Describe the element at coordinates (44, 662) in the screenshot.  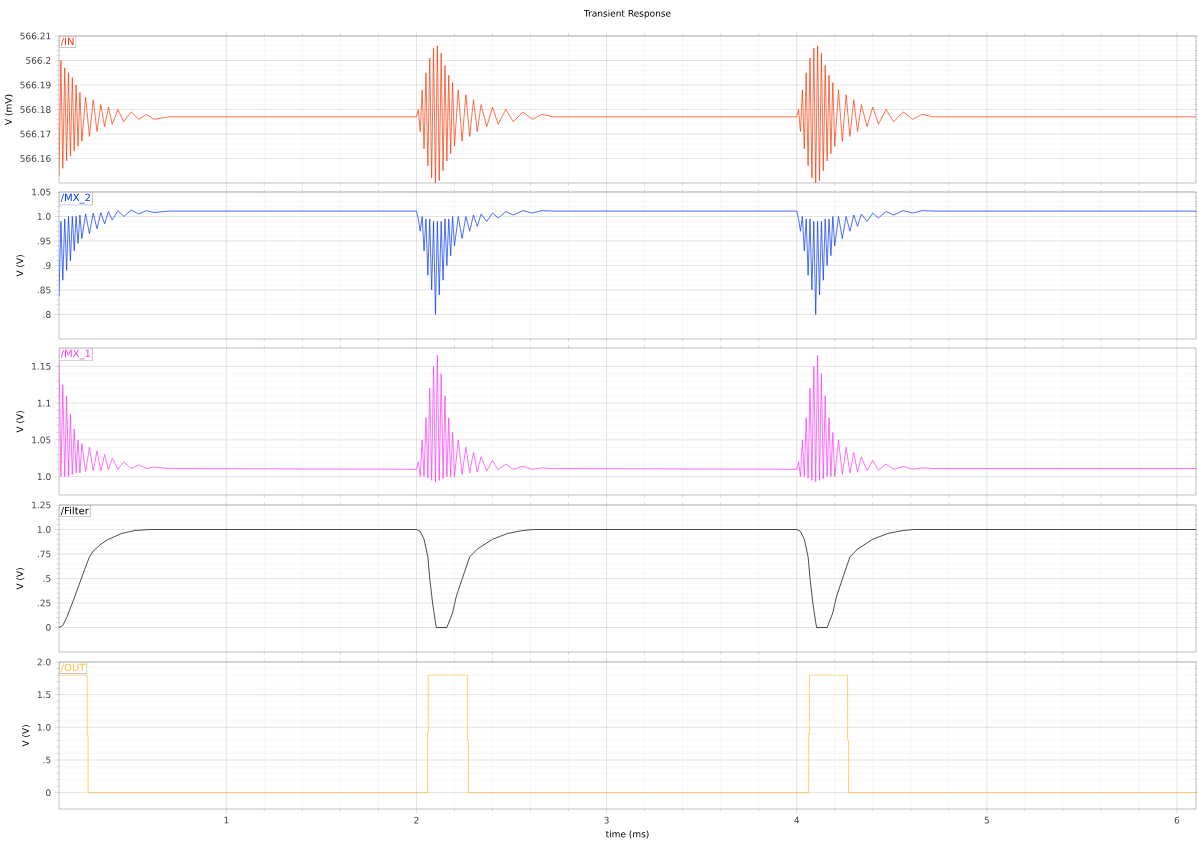
I see `y-tick-label: 2.0` at that location.